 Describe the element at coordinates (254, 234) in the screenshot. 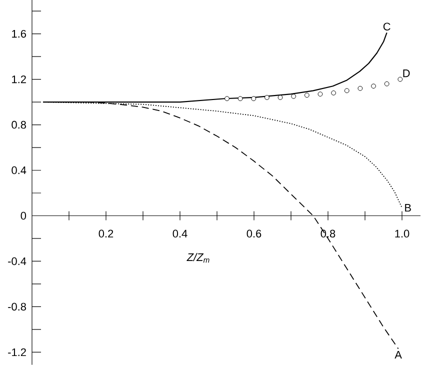

I see `x-tick-label: 0.6` at that location.